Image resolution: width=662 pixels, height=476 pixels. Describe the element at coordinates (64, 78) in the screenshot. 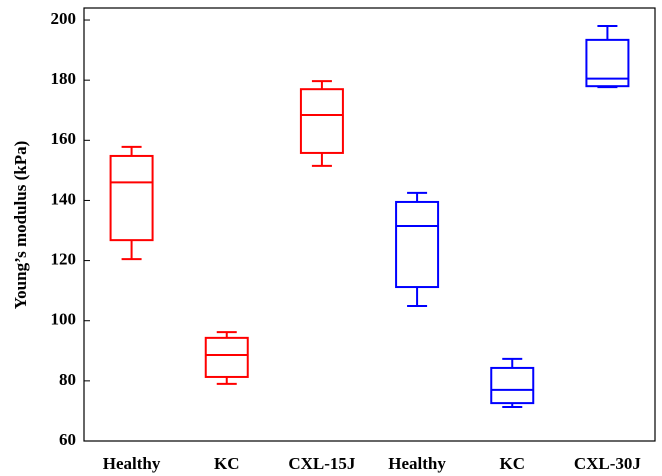

I see `y-tick-label: 180` at that location.